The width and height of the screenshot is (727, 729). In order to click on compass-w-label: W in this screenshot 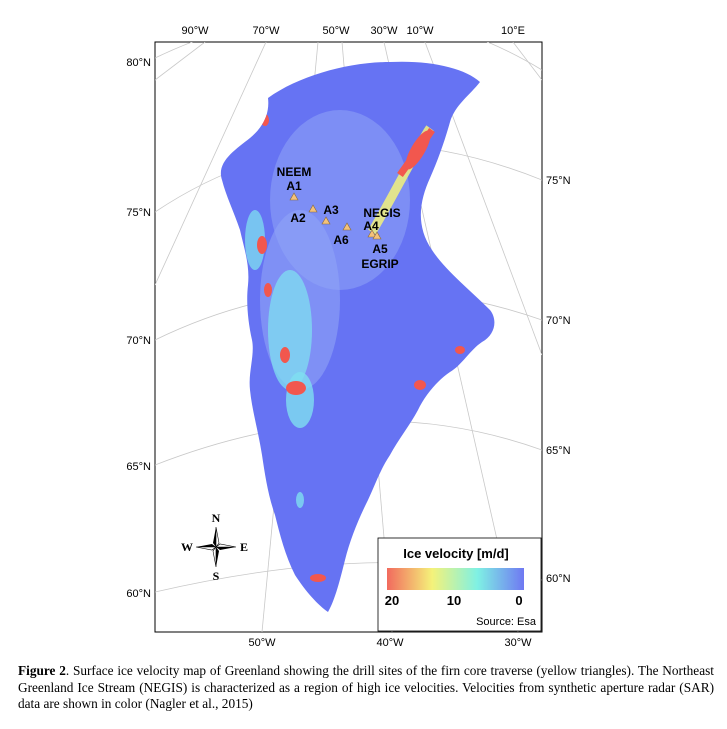, I will do `click(187, 547)`.